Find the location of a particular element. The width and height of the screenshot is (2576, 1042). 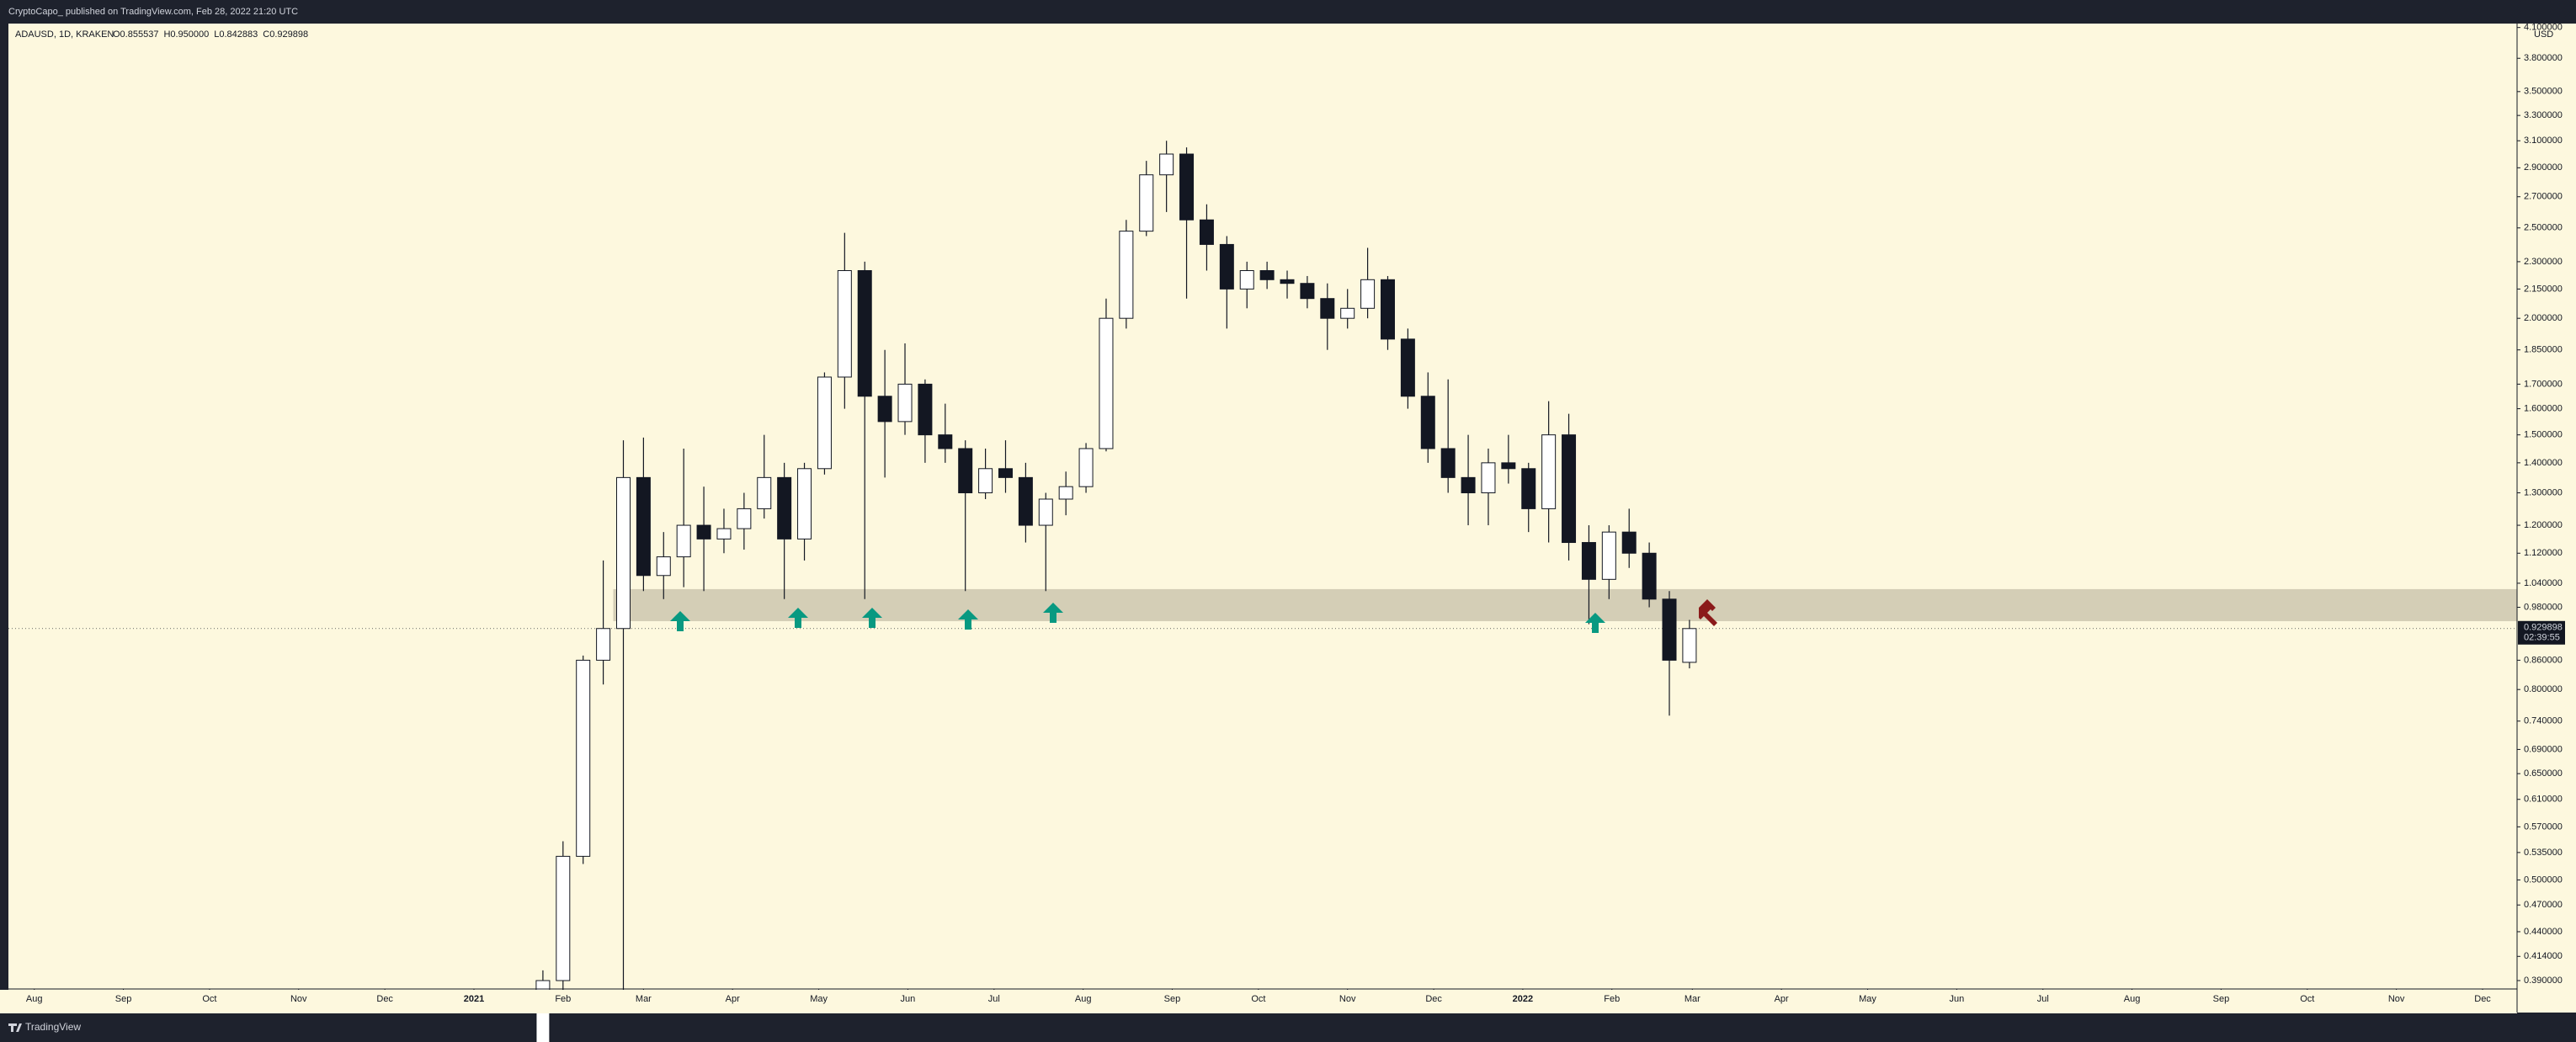

y-tick-label: 0.610000 is located at coordinates (2543, 800).